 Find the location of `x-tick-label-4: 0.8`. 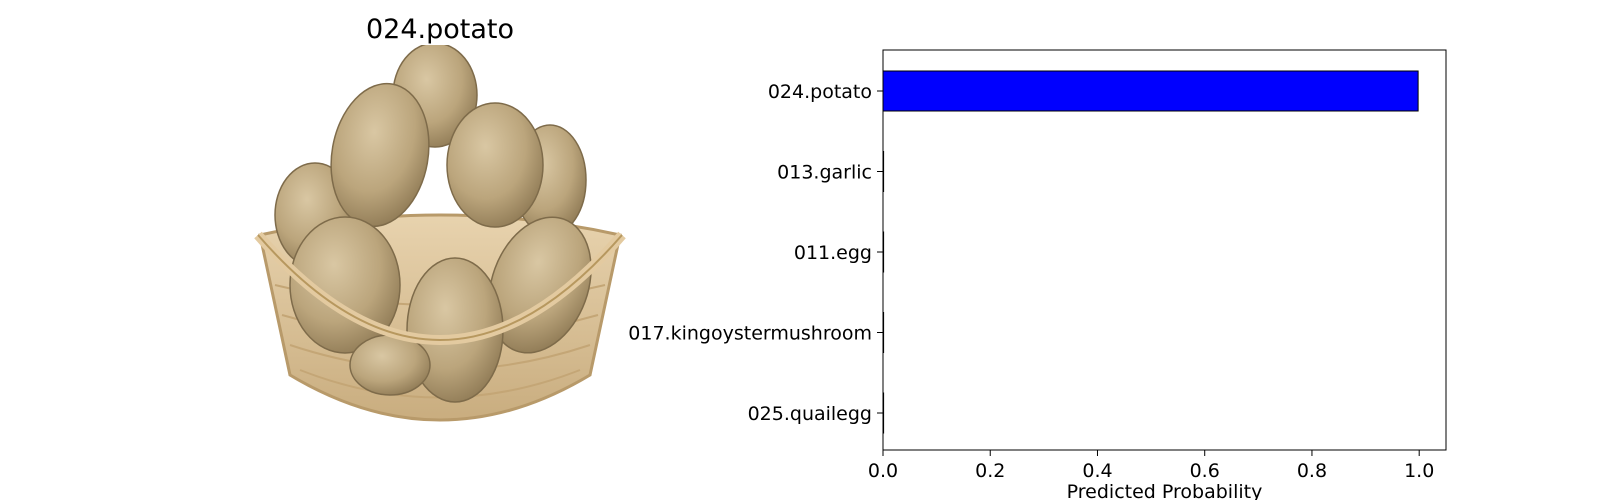

x-tick-label-4: 0.8 is located at coordinates (1312, 471).